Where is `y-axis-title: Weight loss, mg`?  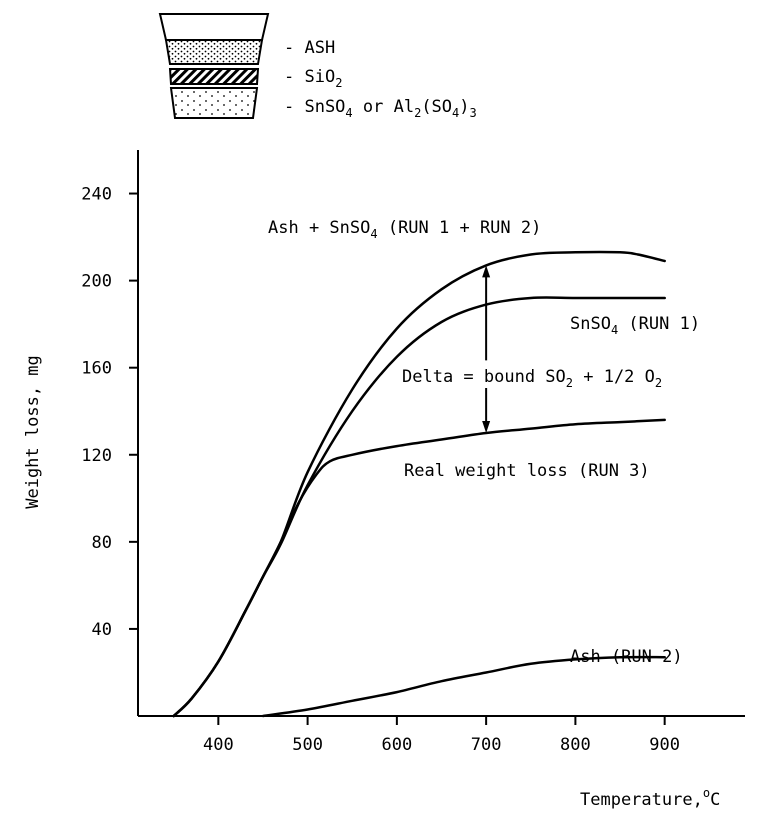
y-axis-title: Weight loss, mg is located at coordinates (33, 432).